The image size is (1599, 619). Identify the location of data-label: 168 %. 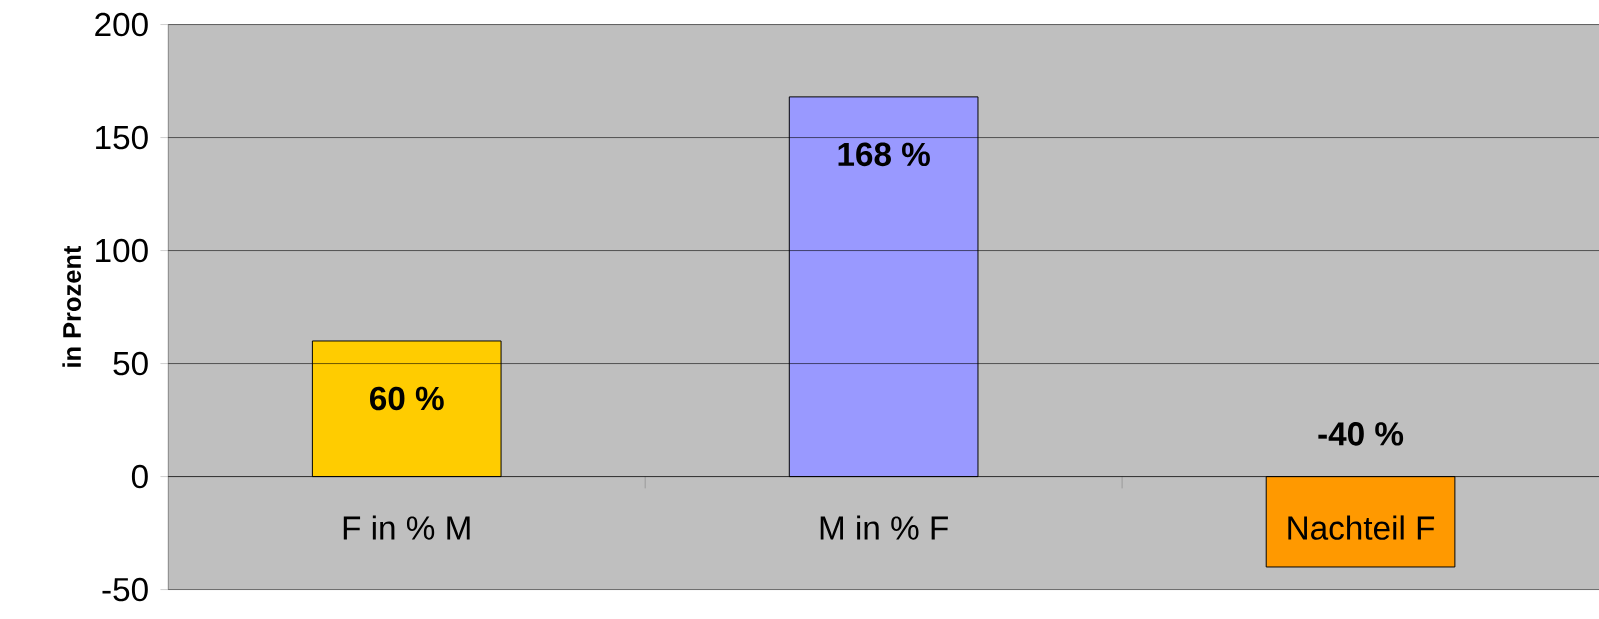
(884, 154).